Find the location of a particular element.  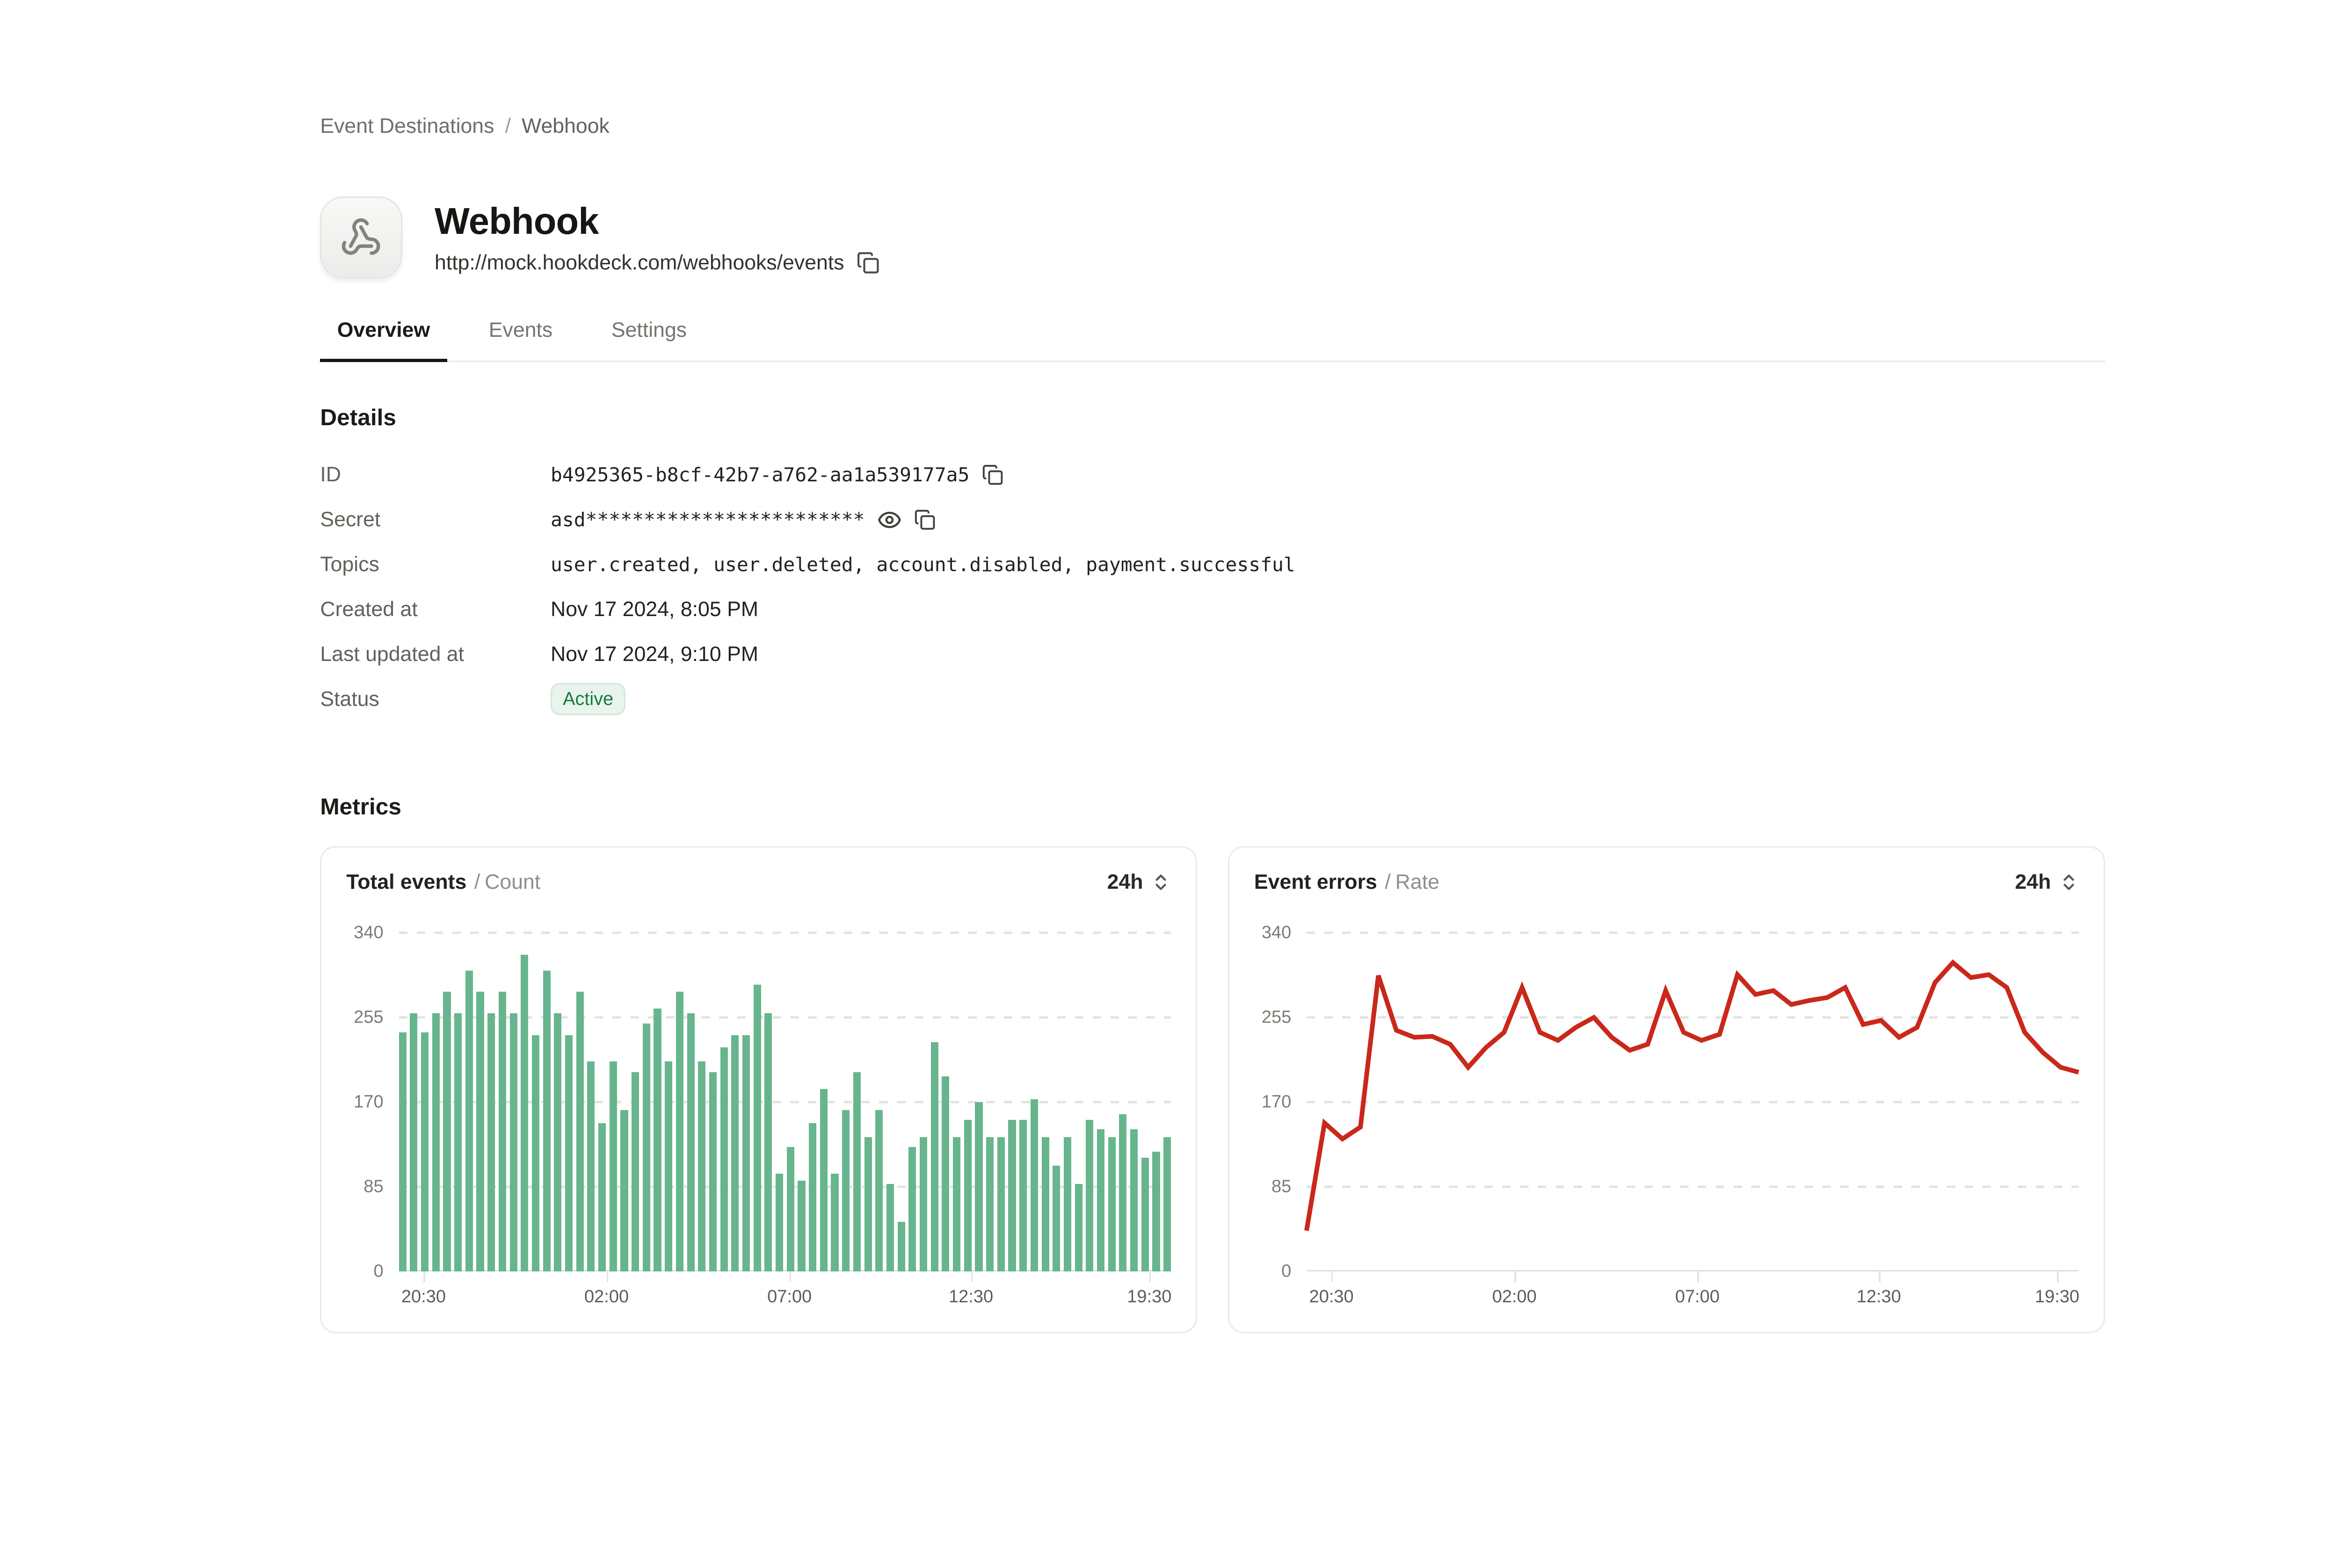

webhook-icon-tile is located at coordinates (361, 238).